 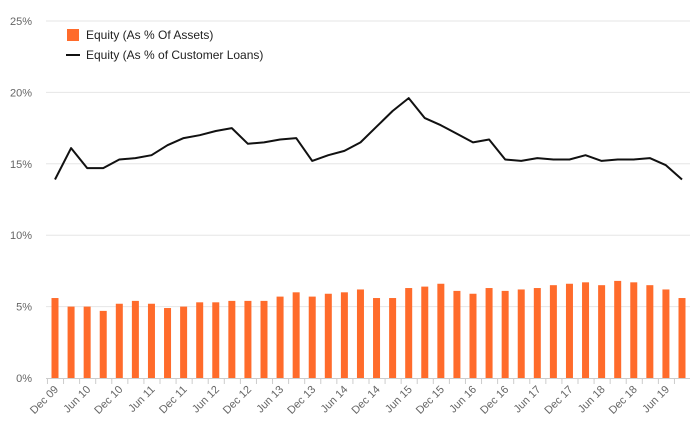 What do you see at coordinates (141, 399) in the screenshot?
I see `x-tick-label: Jun 11` at bounding box center [141, 399].